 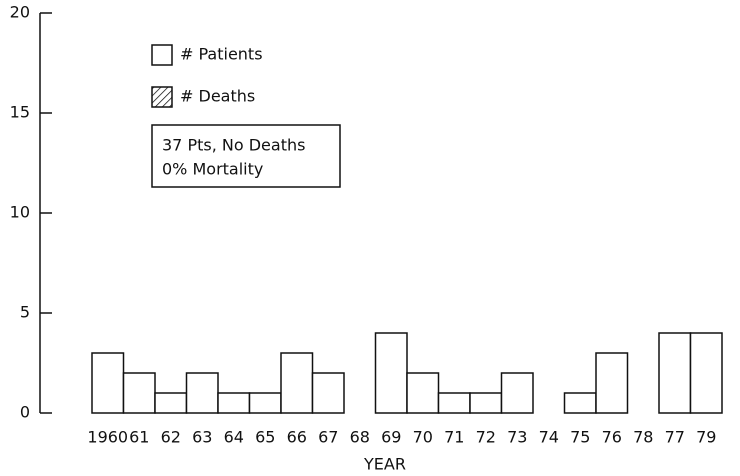 I want to click on x-tick-label: 67, so click(x=328, y=437).